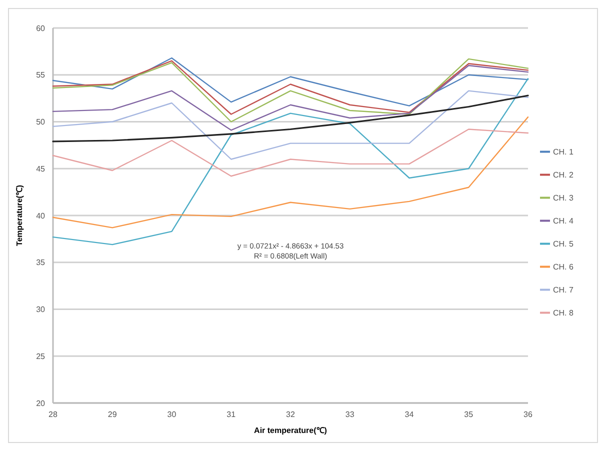 The image size is (606, 451). What do you see at coordinates (563, 198) in the screenshot?
I see `legend-label: CH. 3` at bounding box center [563, 198].